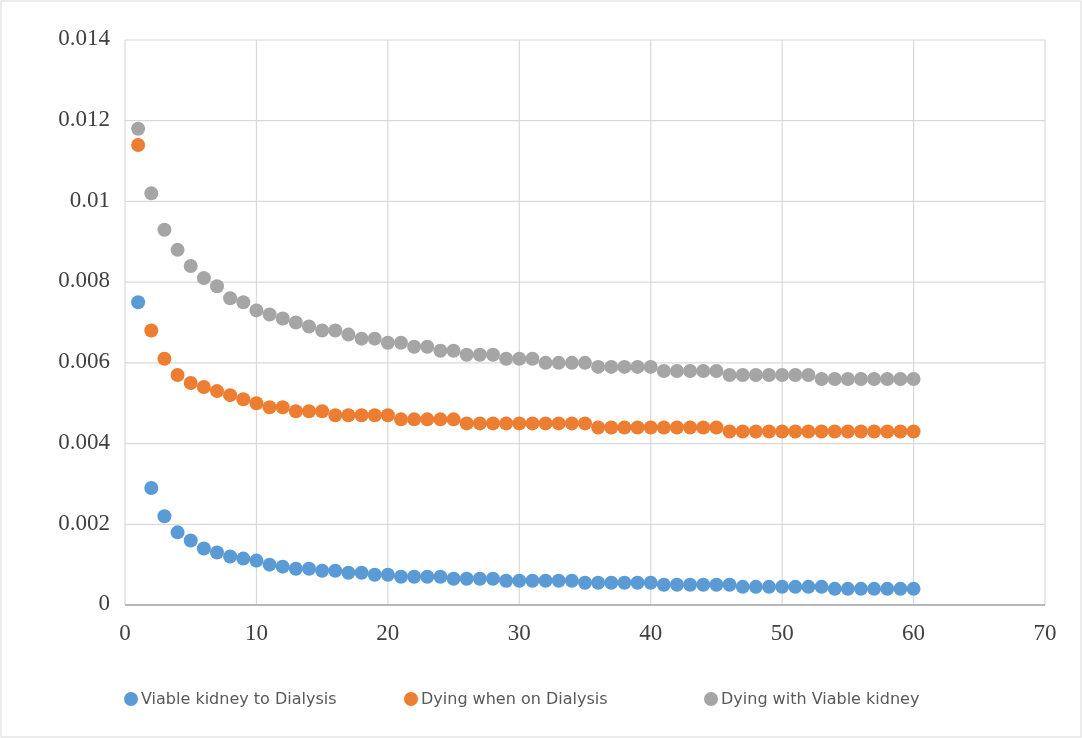 The image size is (1082, 738). I want to click on legend-label: Viable kidney to Dialysis, so click(239, 698).